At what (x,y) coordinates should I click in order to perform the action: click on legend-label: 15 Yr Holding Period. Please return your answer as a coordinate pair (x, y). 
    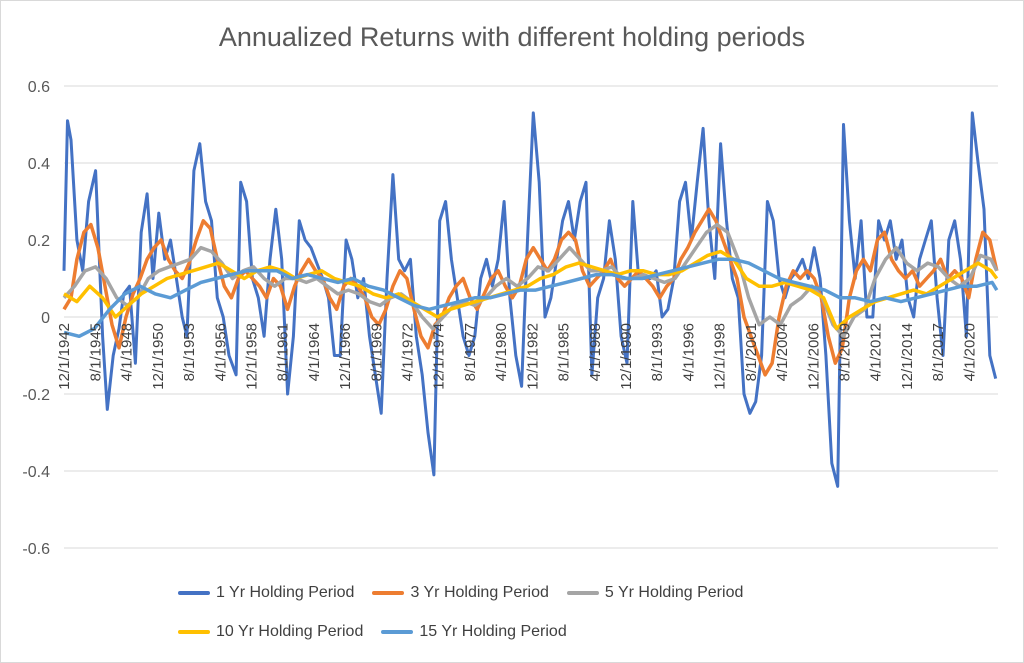
    Looking at the image, I should click on (493, 631).